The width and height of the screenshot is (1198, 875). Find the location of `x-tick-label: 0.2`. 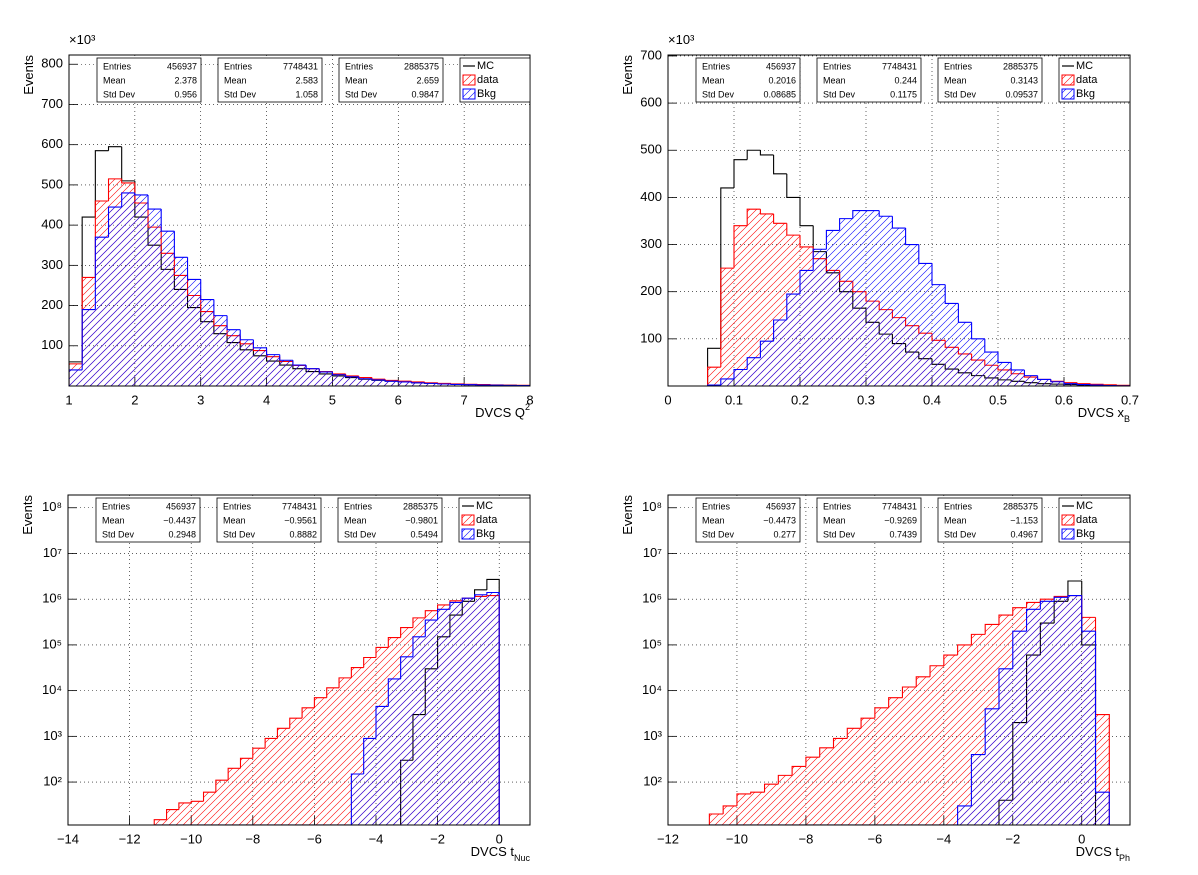

x-tick-label: 0.2 is located at coordinates (800, 399).